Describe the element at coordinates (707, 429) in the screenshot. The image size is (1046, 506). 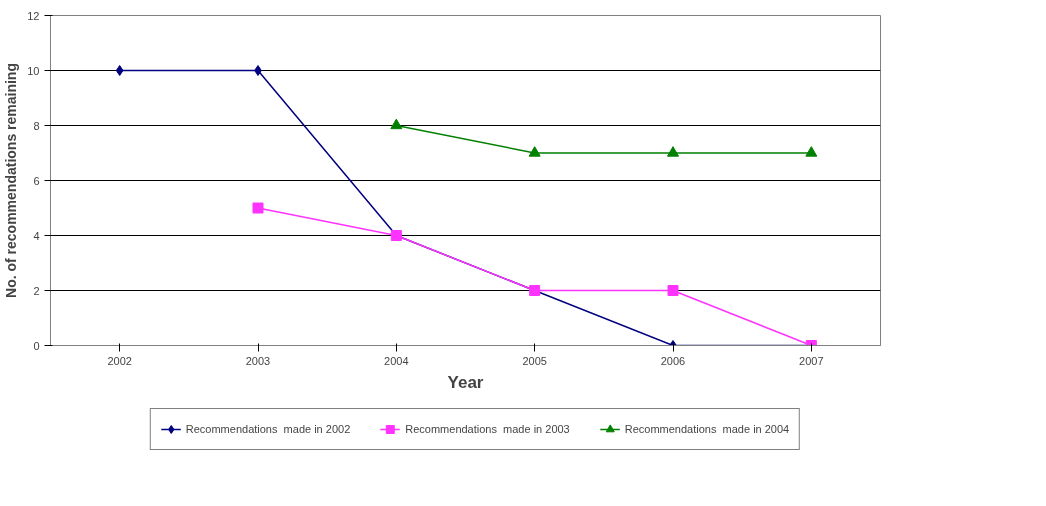
I see `legend-label: Recommendations made in 2004` at that location.